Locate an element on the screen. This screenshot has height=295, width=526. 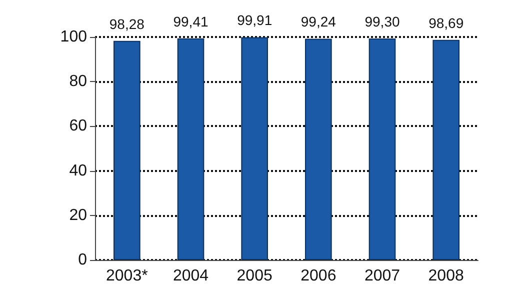
x-tick-label: 2005 is located at coordinates (254, 276).